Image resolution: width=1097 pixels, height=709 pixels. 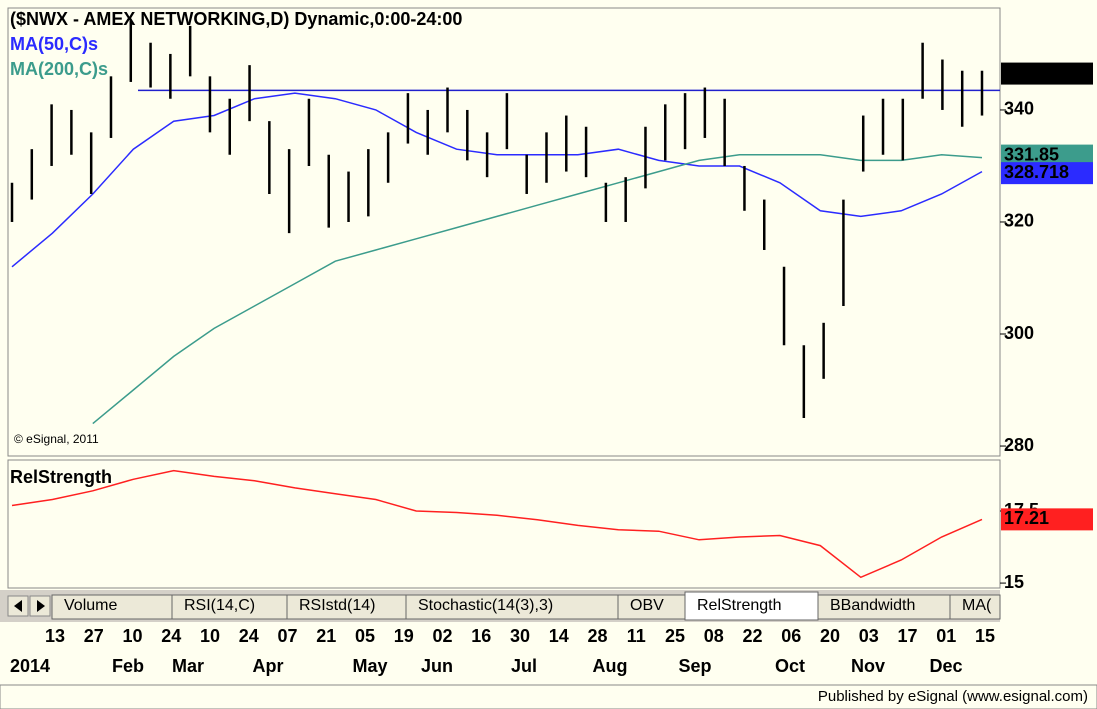 I want to click on x-tick-label: 01, so click(x=946, y=636).